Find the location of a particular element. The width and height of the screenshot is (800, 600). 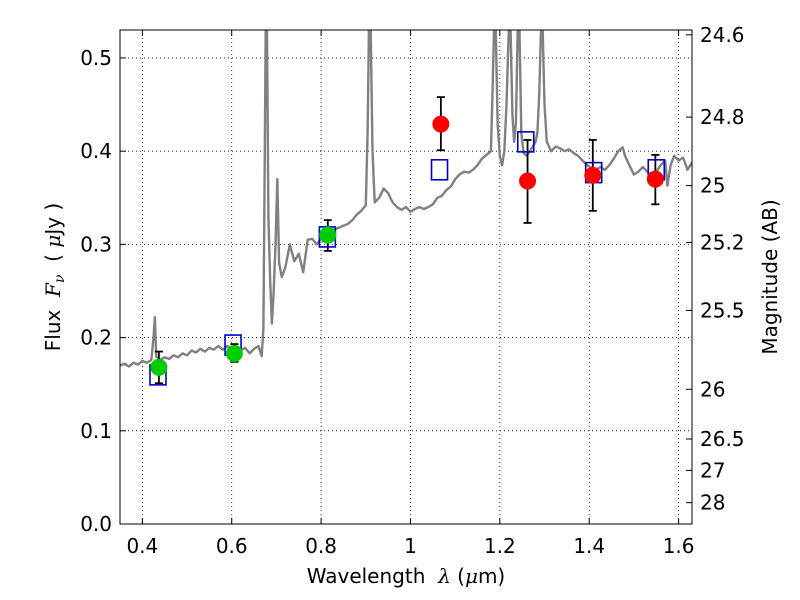

y-axis-title: Flux Fν ( μJy ) is located at coordinates (54, 277).